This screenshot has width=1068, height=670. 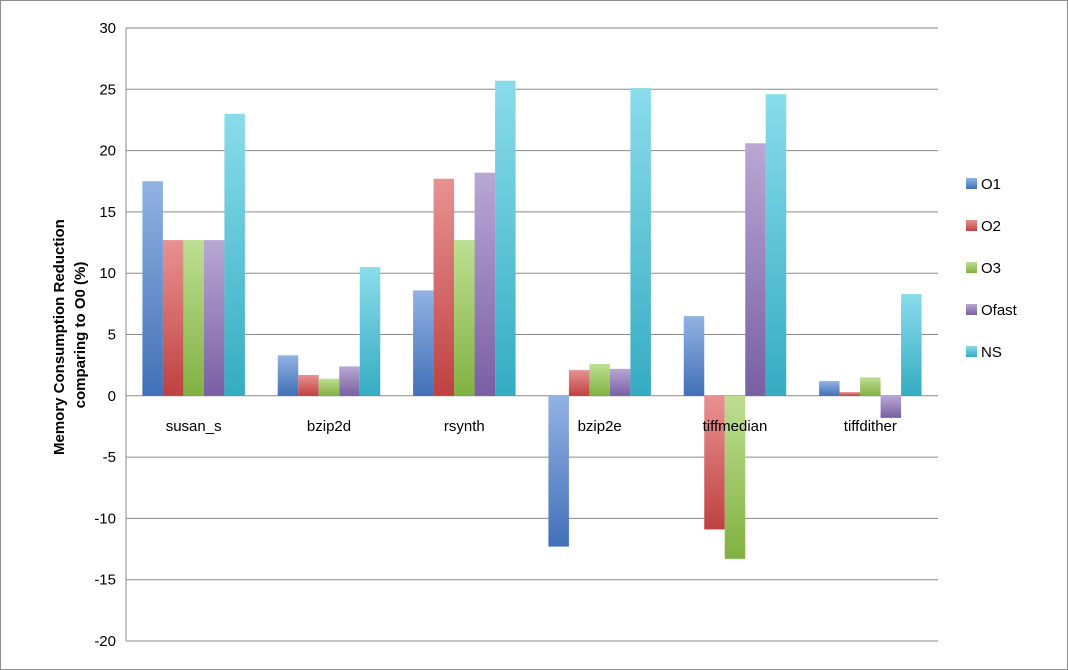 I want to click on bar-o1-bzip2e, so click(x=558, y=471).